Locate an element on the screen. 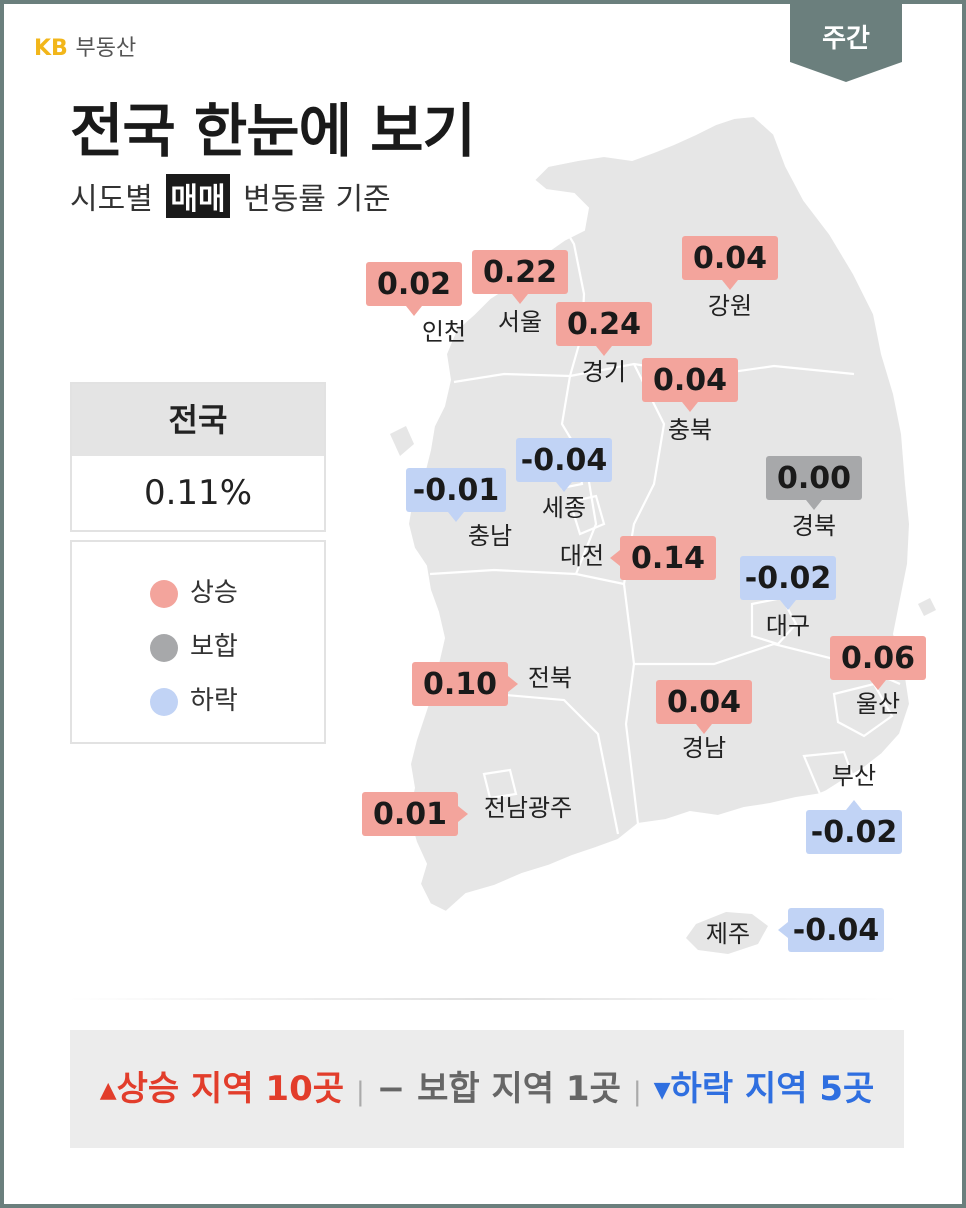 This screenshot has width=966, height=1208. region-name-label: 서울 is located at coordinates (520, 322).